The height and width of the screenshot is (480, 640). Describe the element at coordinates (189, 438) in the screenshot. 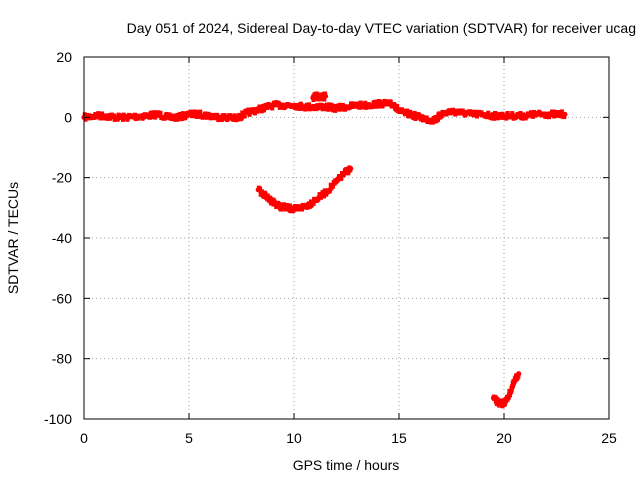

I see `x-tick-label: 5` at that location.